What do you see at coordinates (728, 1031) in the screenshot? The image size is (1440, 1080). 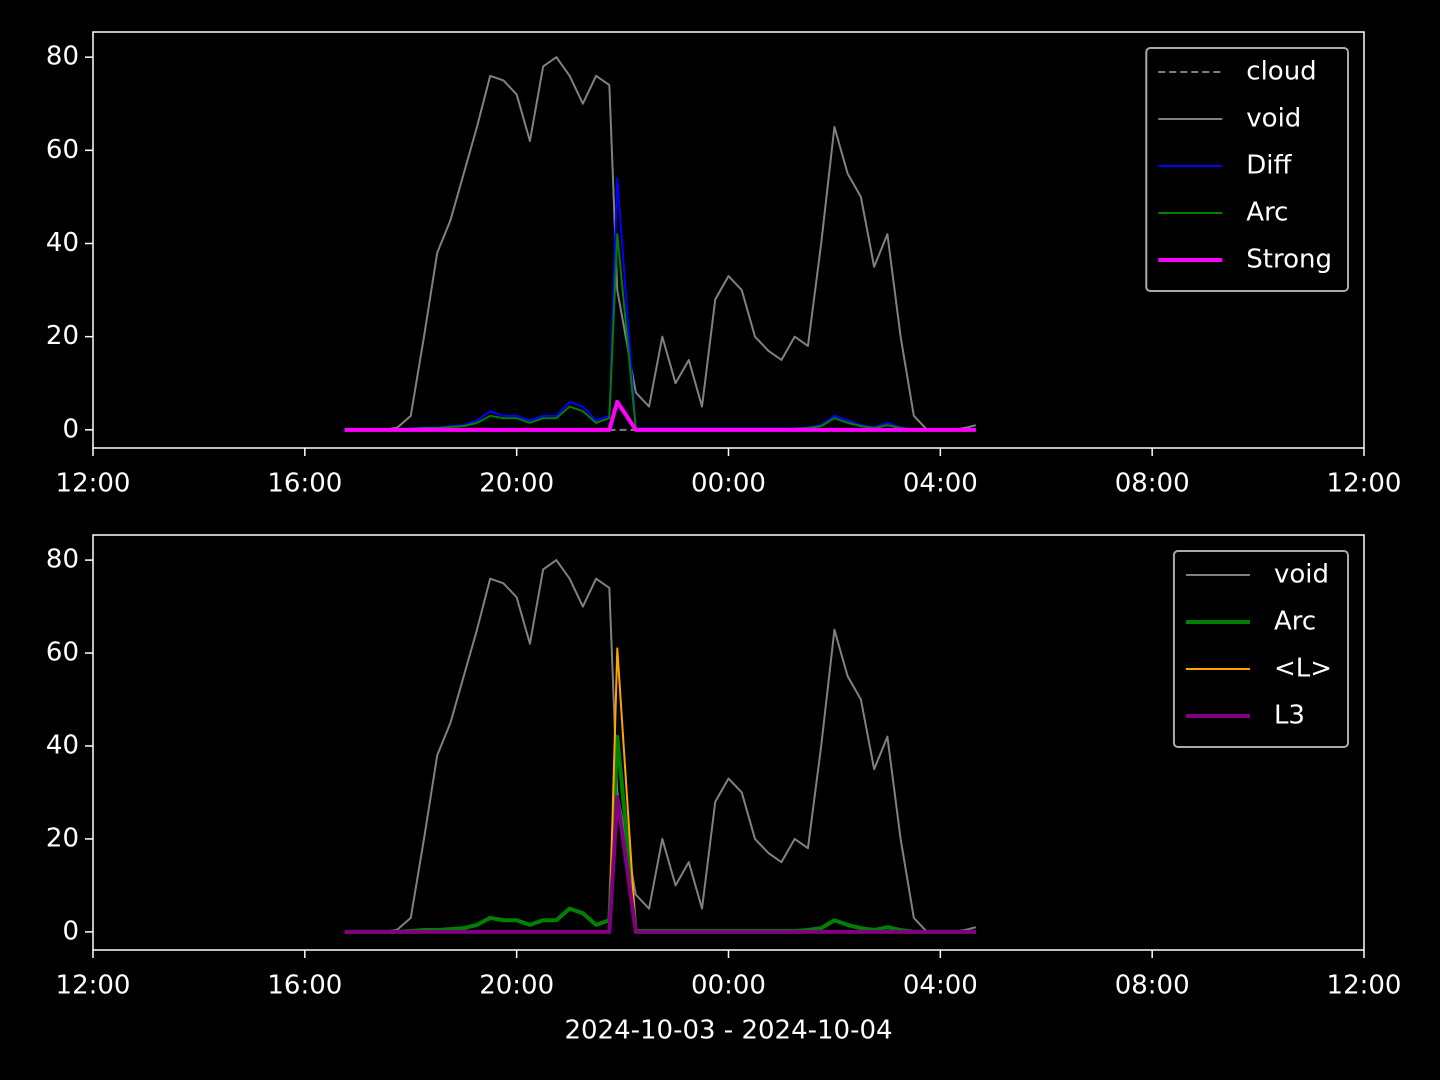 I see `x-axis-label: 2024-10-03 - 2024-10-04` at bounding box center [728, 1031].